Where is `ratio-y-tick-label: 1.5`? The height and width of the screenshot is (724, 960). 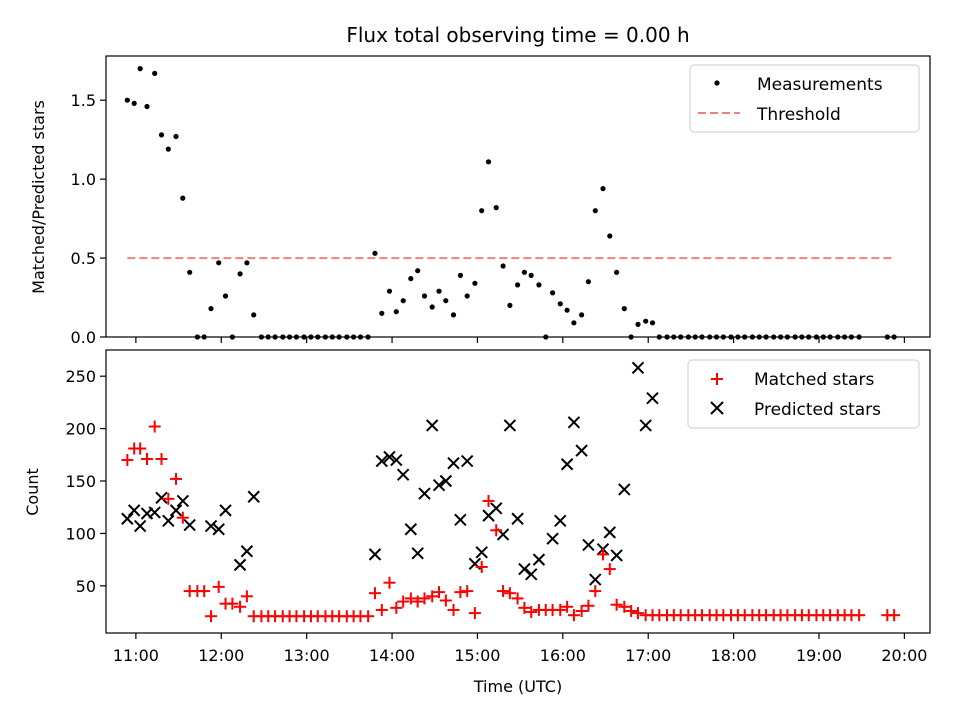 ratio-y-tick-label: 1.5 is located at coordinates (83, 100).